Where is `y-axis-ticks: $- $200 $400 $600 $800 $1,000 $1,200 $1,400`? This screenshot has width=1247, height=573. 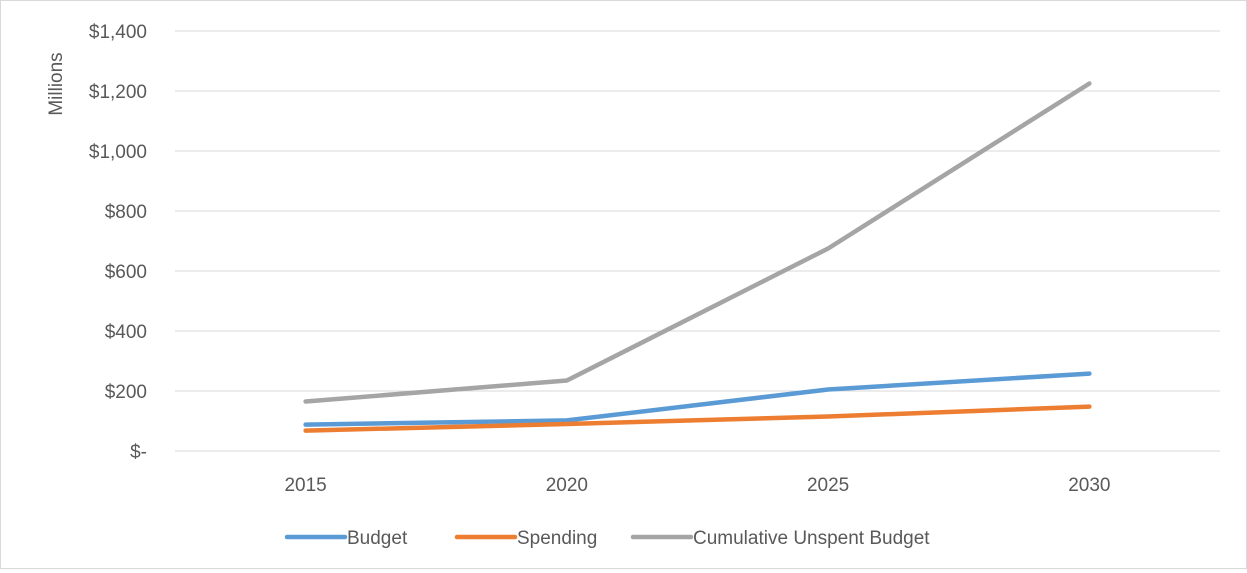 y-axis-ticks: $- $200 $400 $600 $800 $1,000 $1,200 $1,400 is located at coordinates (118, 242).